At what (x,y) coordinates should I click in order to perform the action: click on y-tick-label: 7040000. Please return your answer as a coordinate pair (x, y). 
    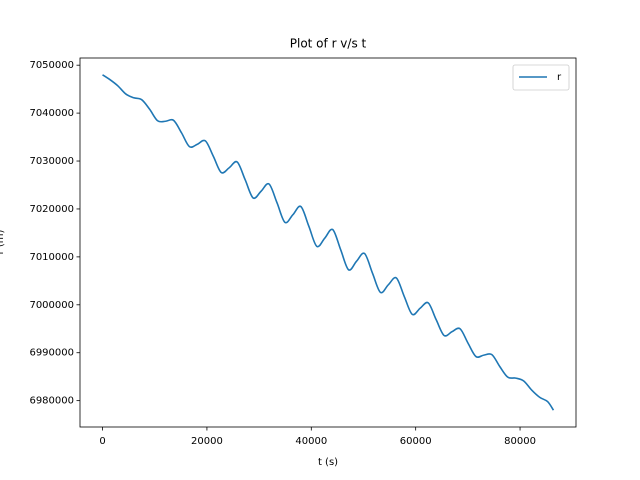
    Looking at the image, I should click on (51, 113).